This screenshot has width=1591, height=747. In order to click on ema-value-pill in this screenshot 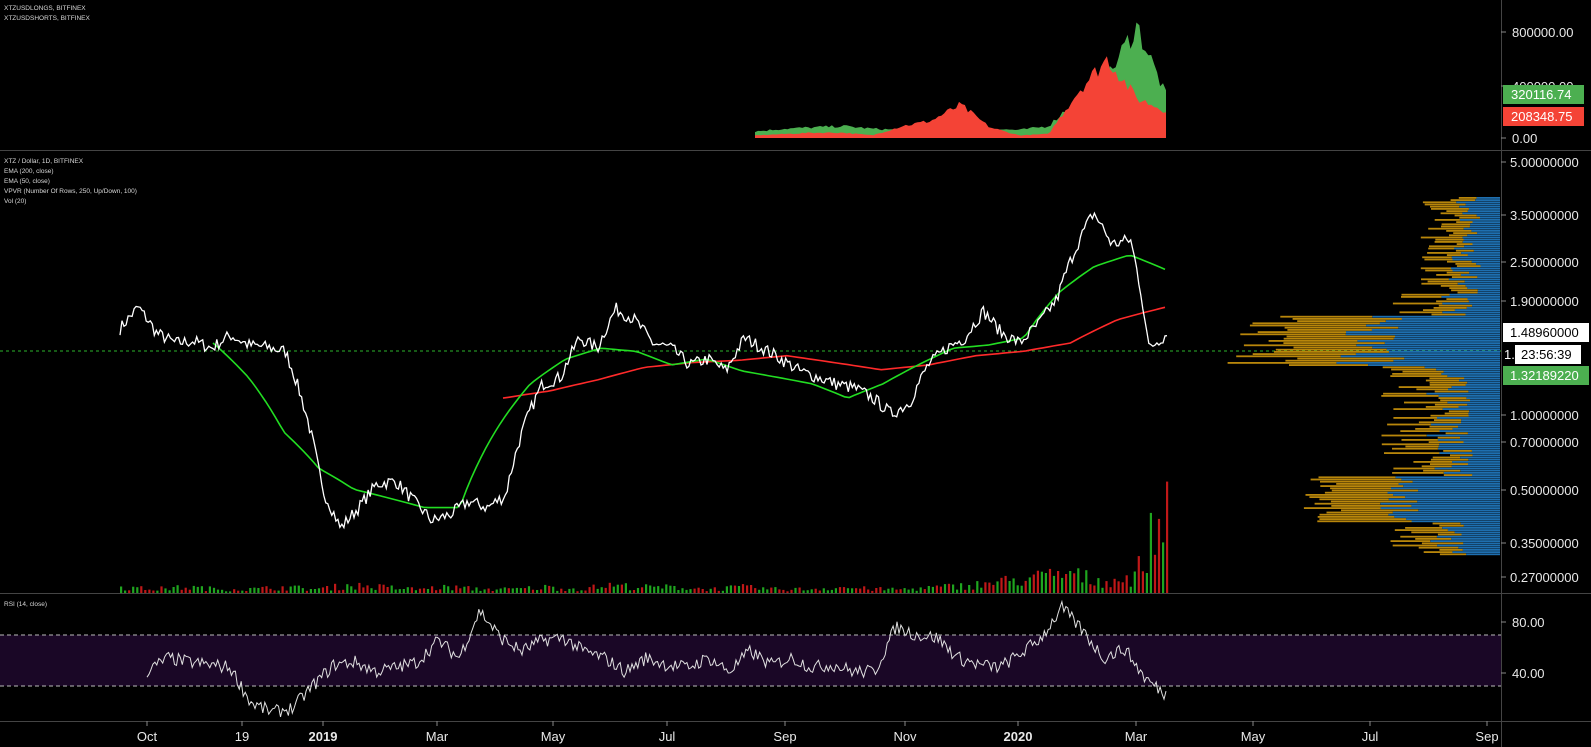, I will do `click(1546, 375)`.